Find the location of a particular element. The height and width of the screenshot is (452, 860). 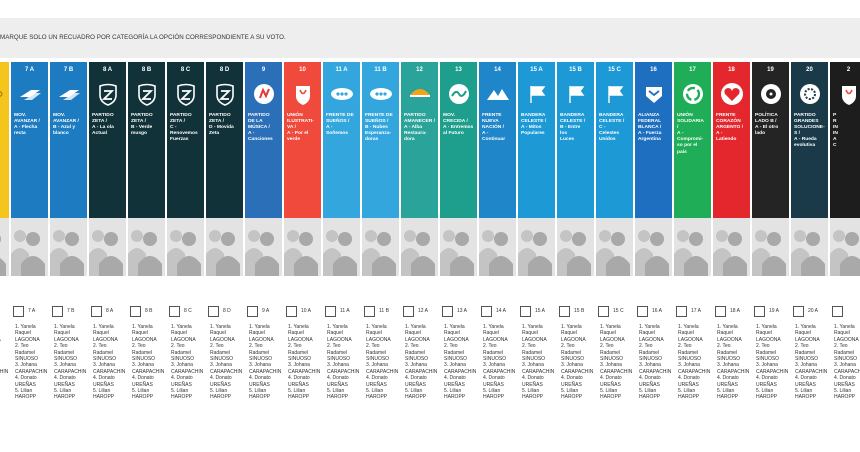

vote-option: 6 B is located at coordinates (4, 311).